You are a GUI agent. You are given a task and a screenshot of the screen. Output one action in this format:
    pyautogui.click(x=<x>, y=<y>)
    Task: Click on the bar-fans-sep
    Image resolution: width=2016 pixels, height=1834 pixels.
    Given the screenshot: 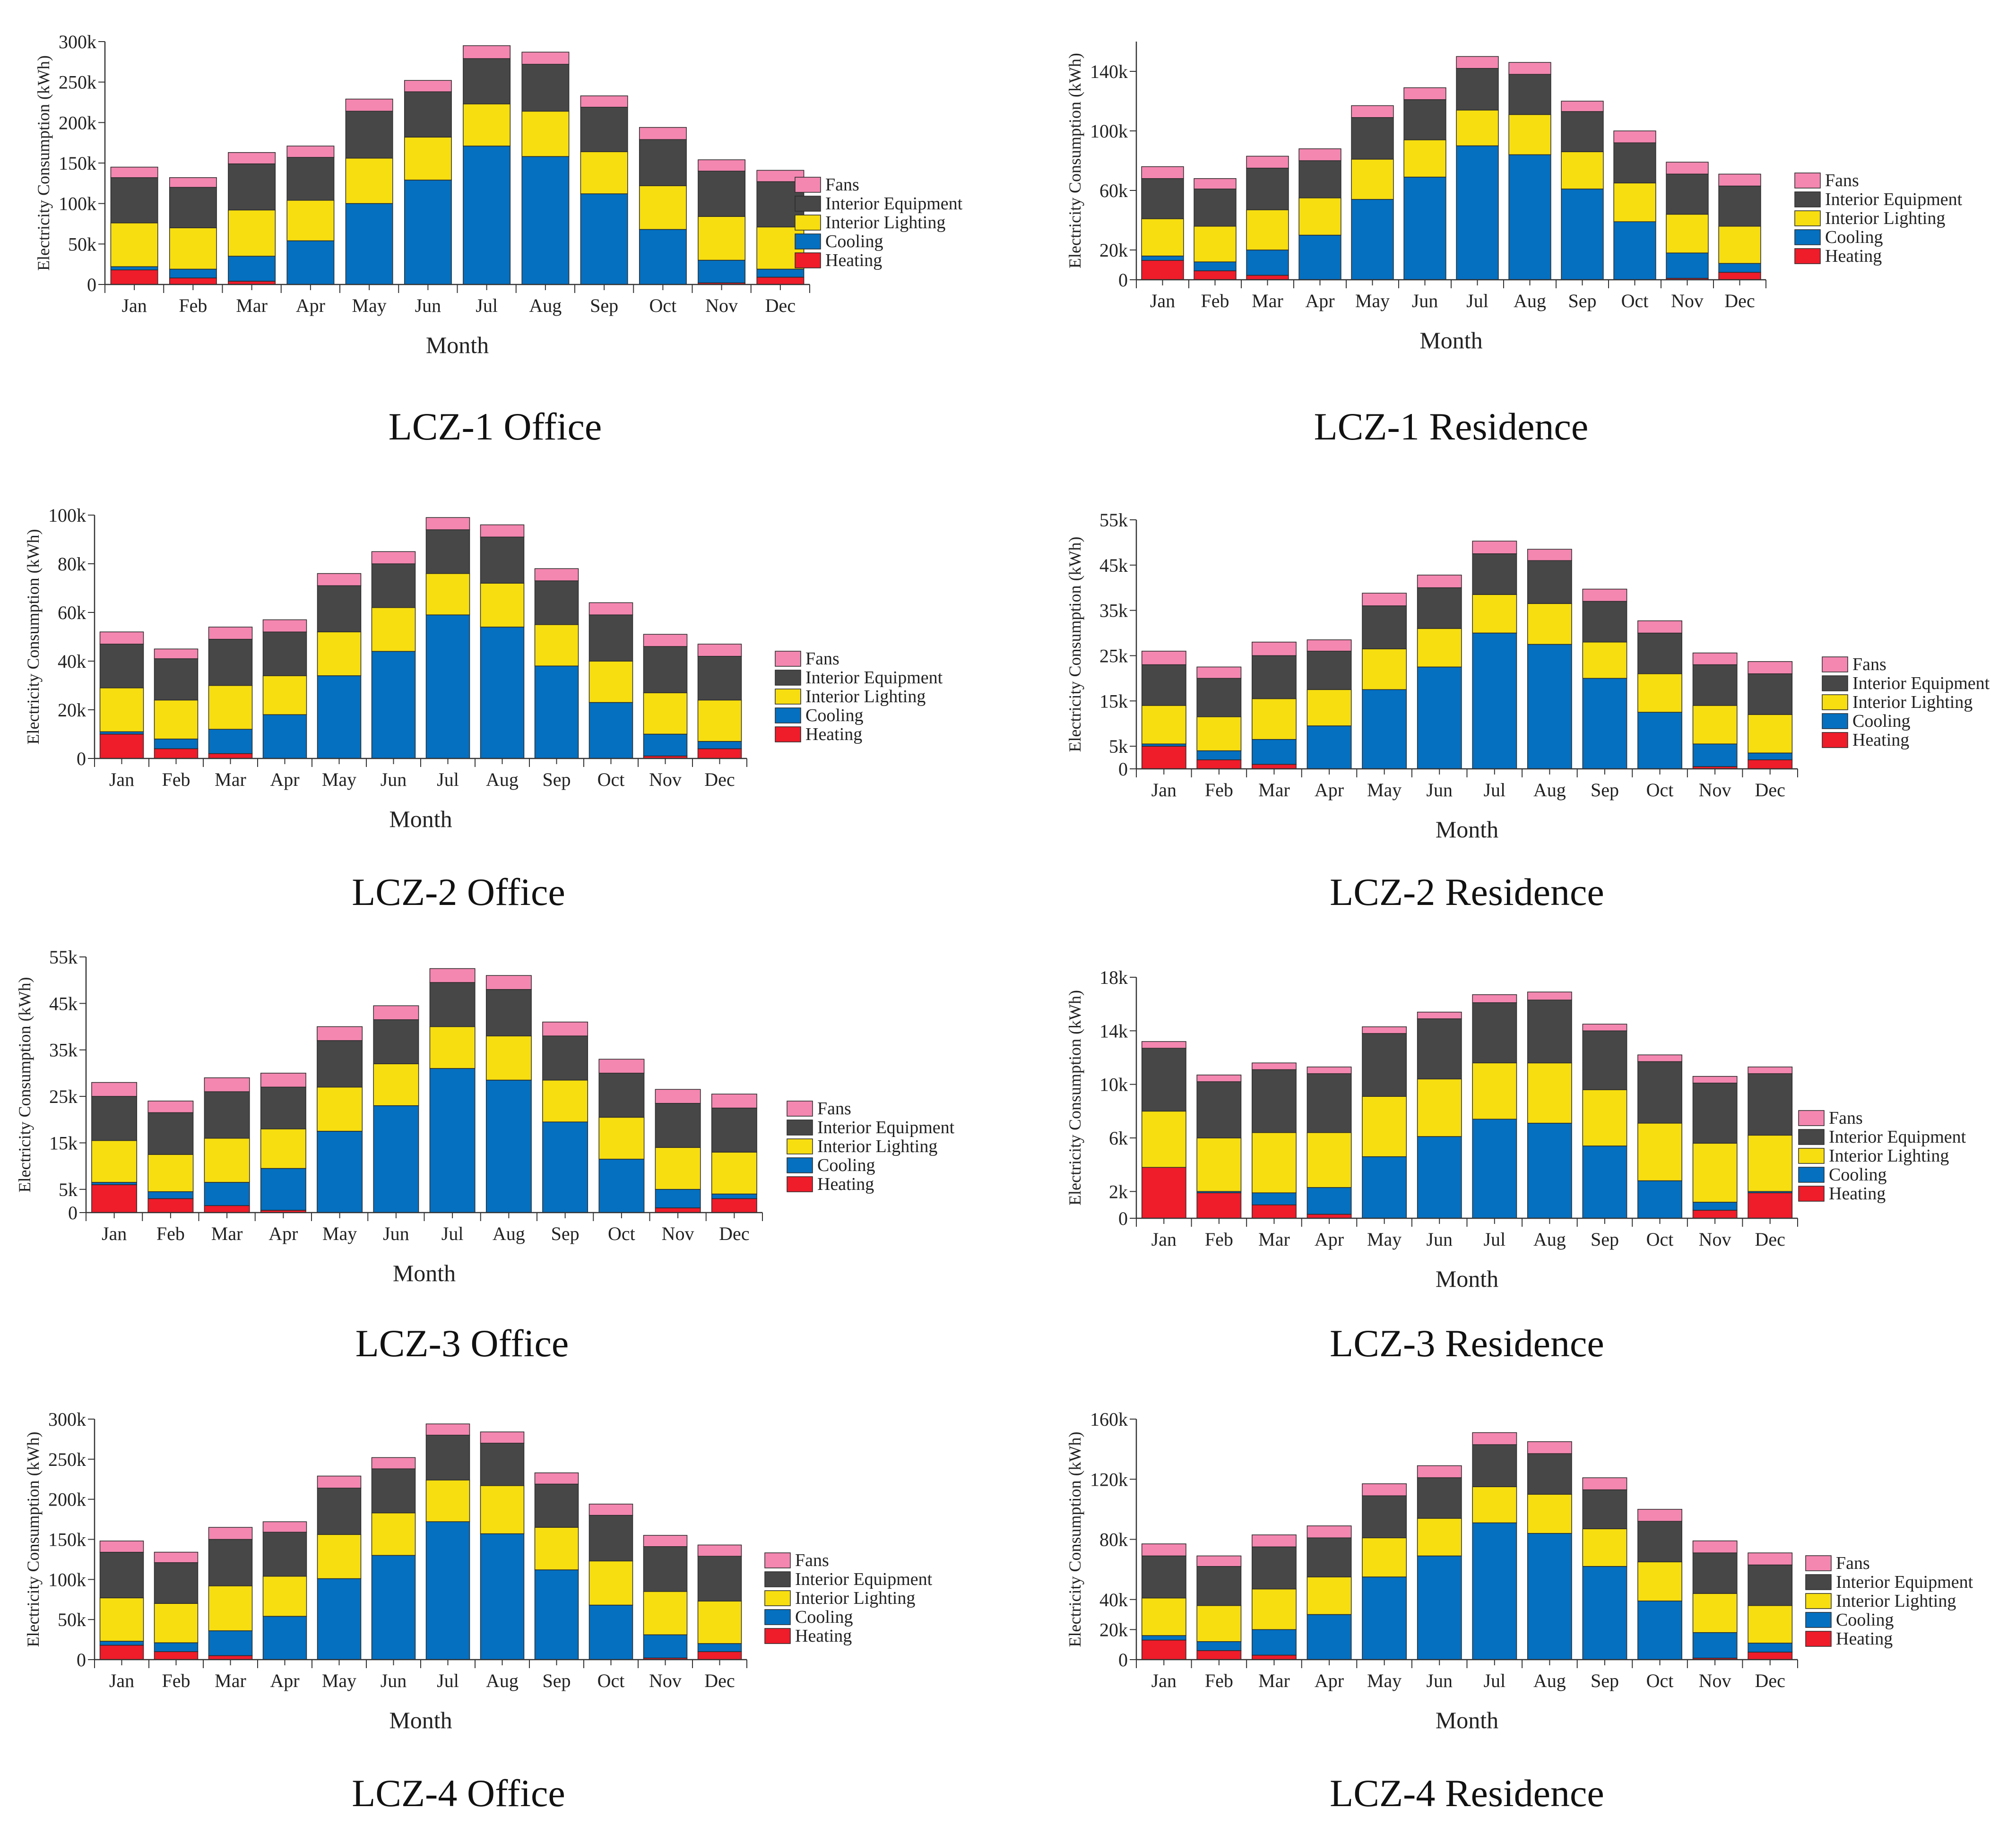 What is the action you would take?
    pyautogui.click(x=565, y=1028)
    